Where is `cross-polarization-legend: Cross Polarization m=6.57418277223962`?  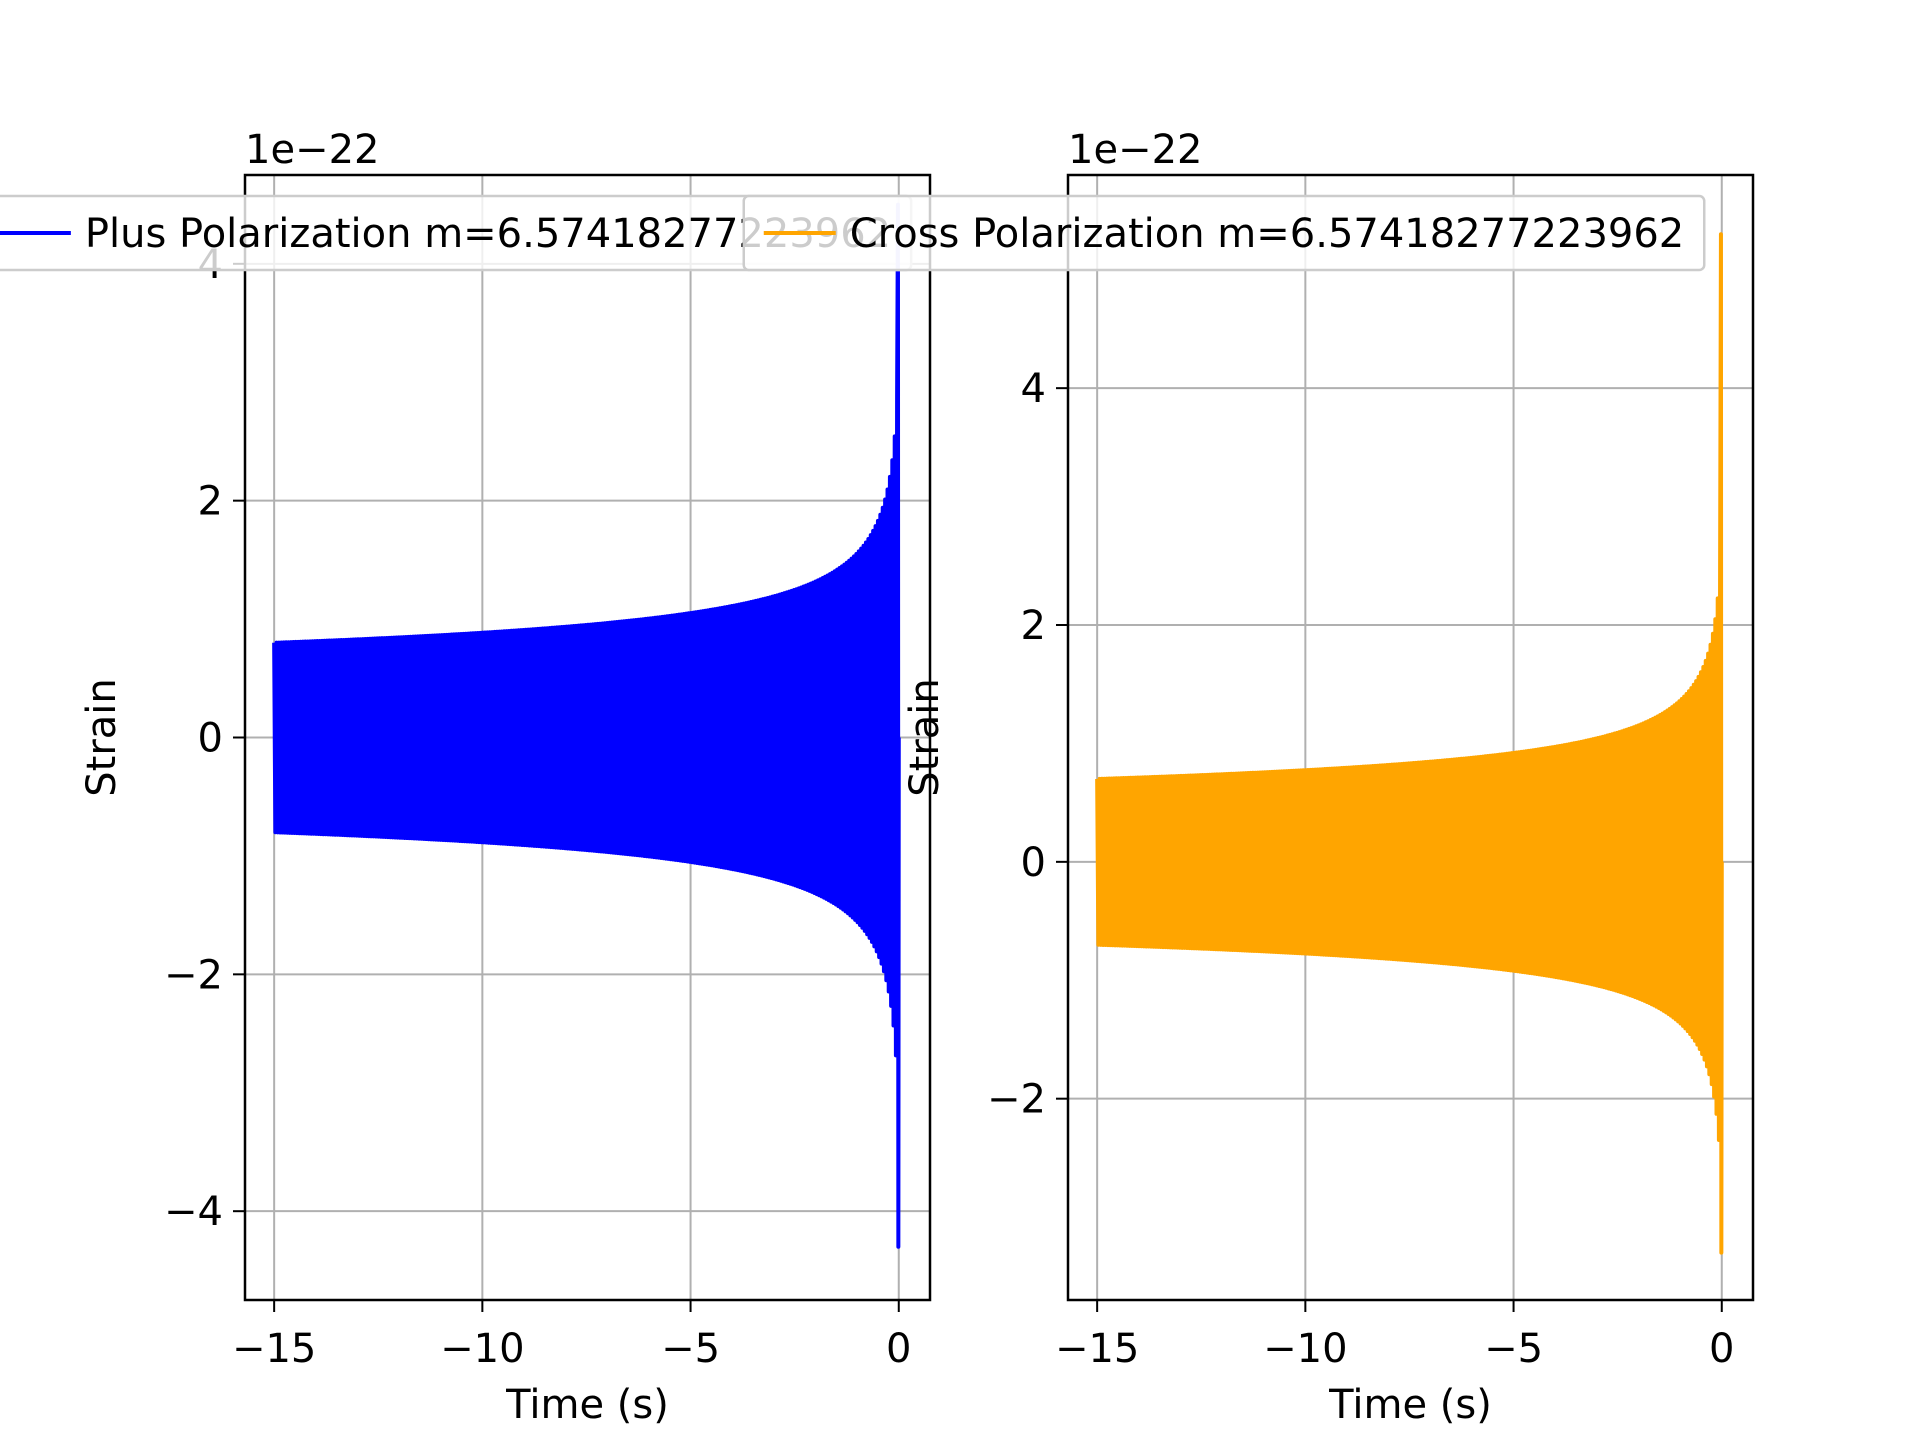 cross-polarization-legend: Cross Polarization m=6.57418277223962 is located at coordinates (1224, 233).